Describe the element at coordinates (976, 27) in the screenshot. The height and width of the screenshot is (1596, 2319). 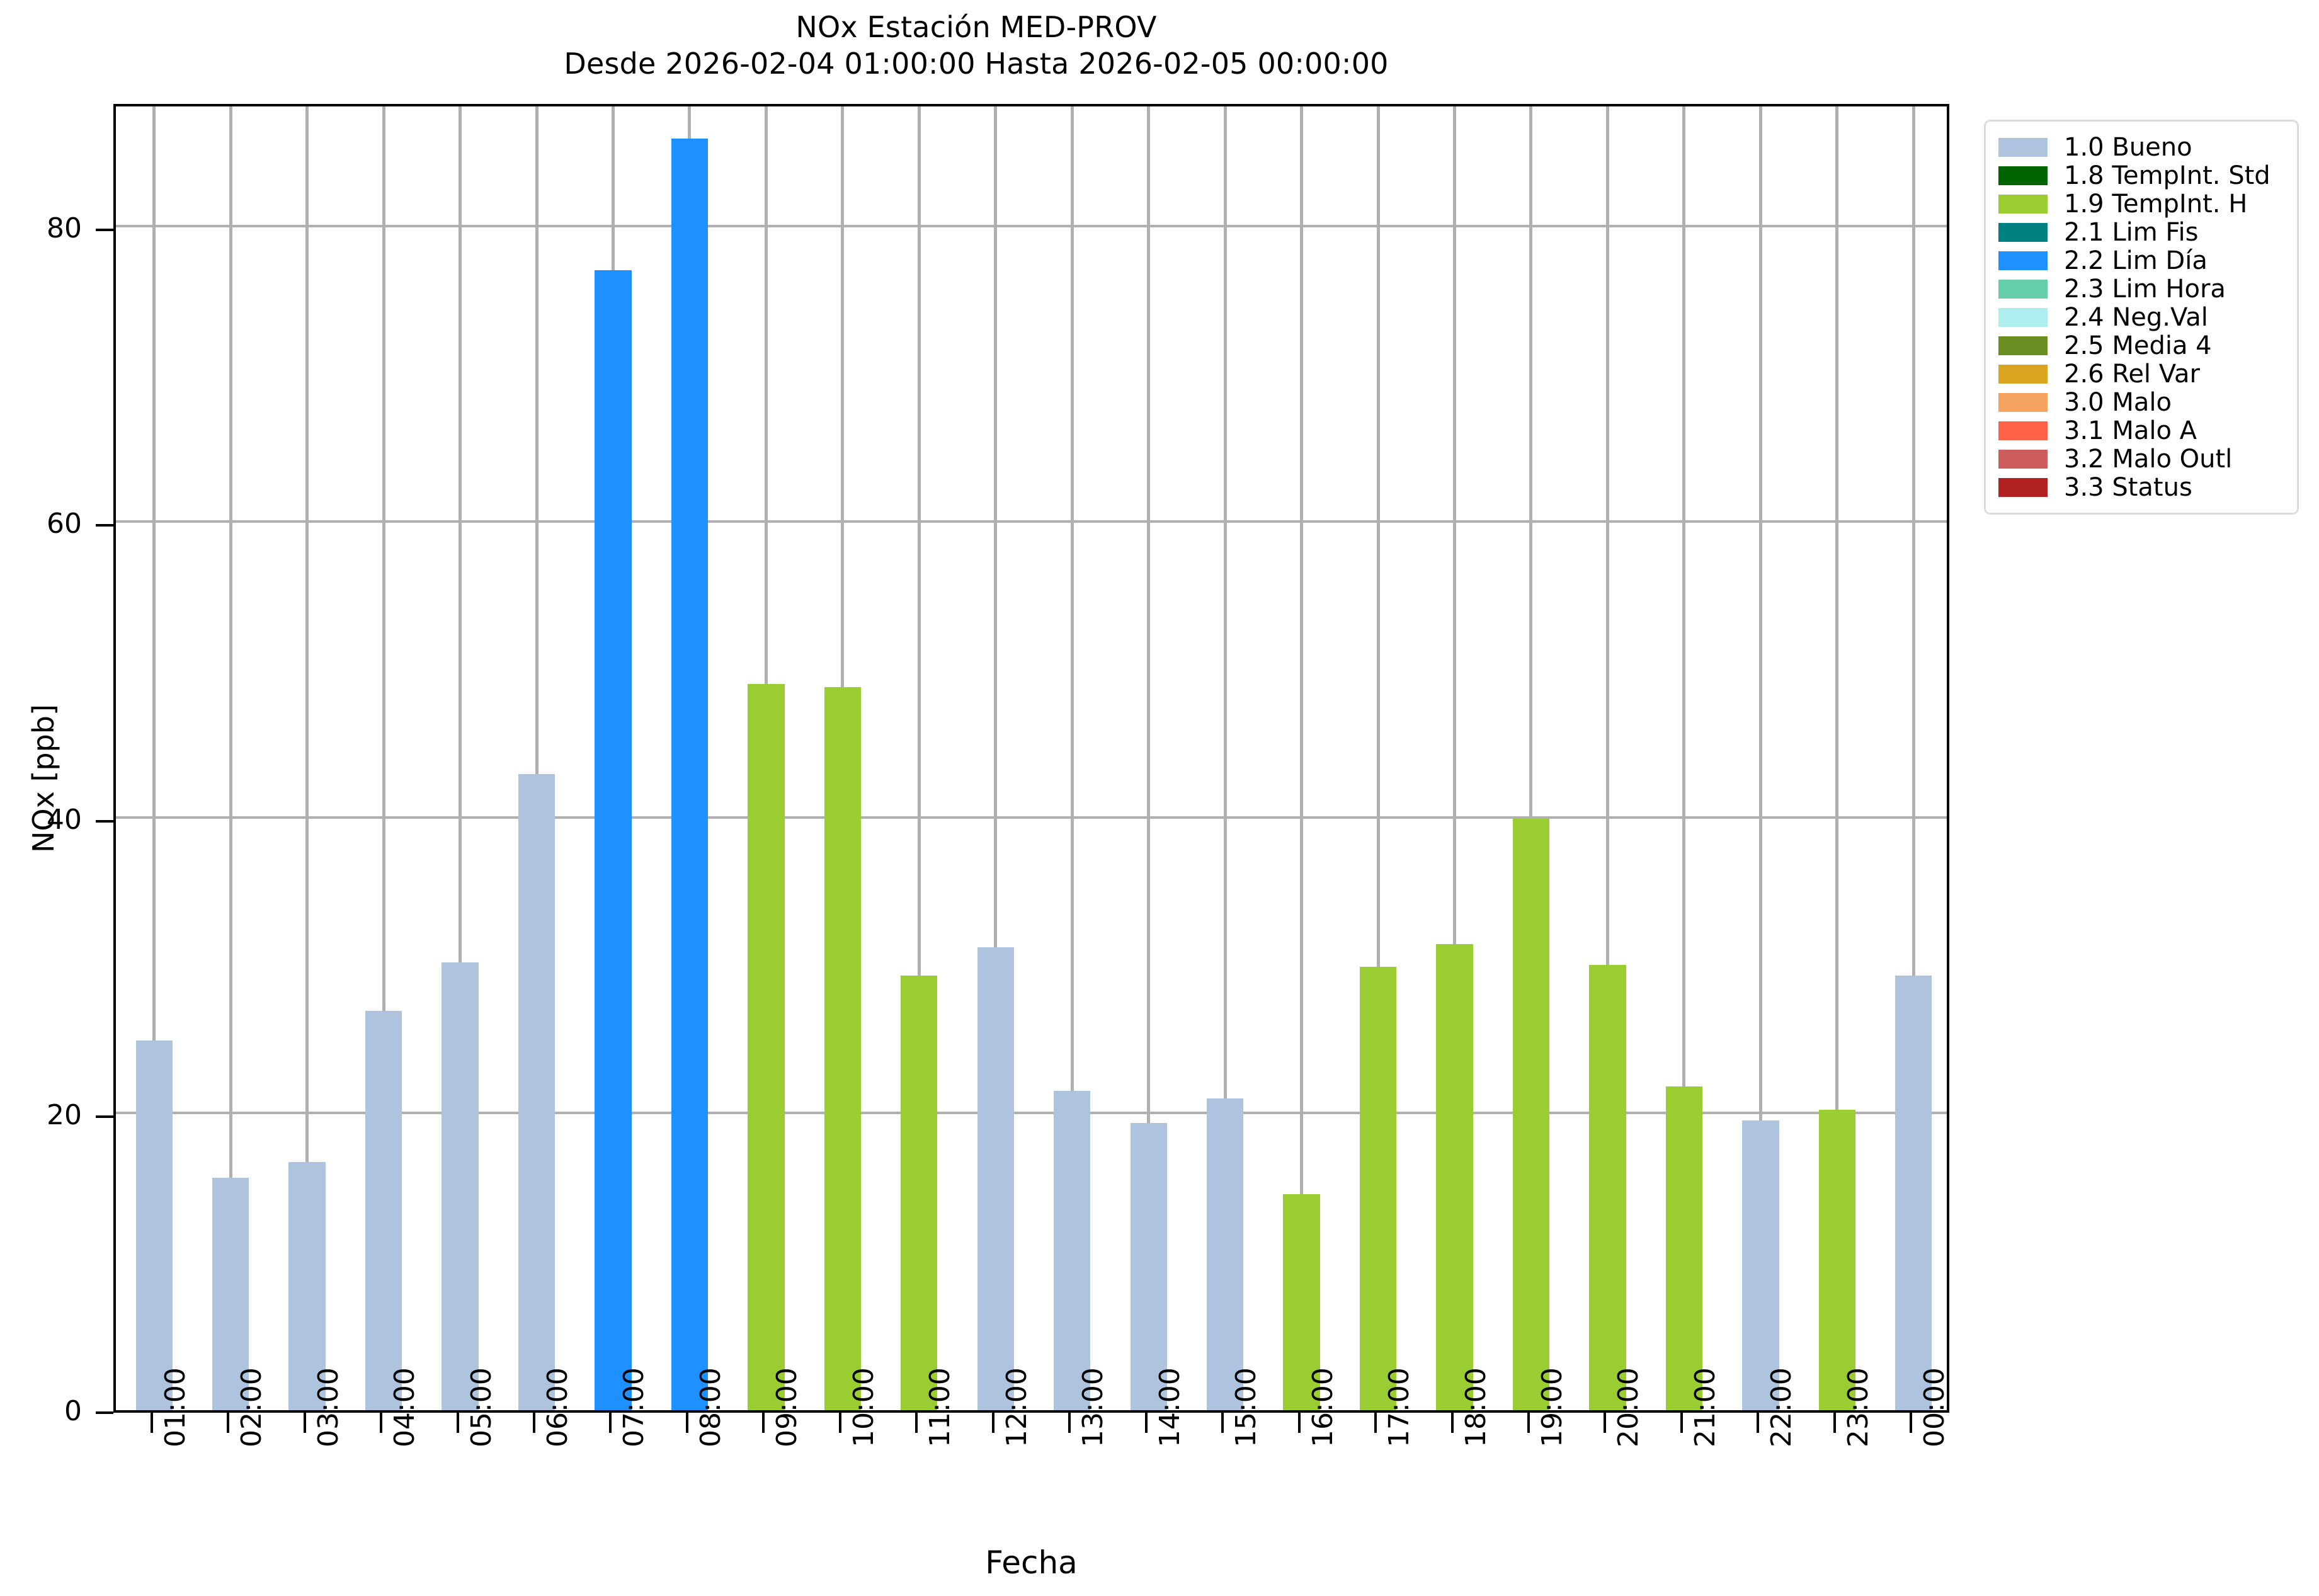
I see `chart-title: NOx Estación MED-PROV` at that location.